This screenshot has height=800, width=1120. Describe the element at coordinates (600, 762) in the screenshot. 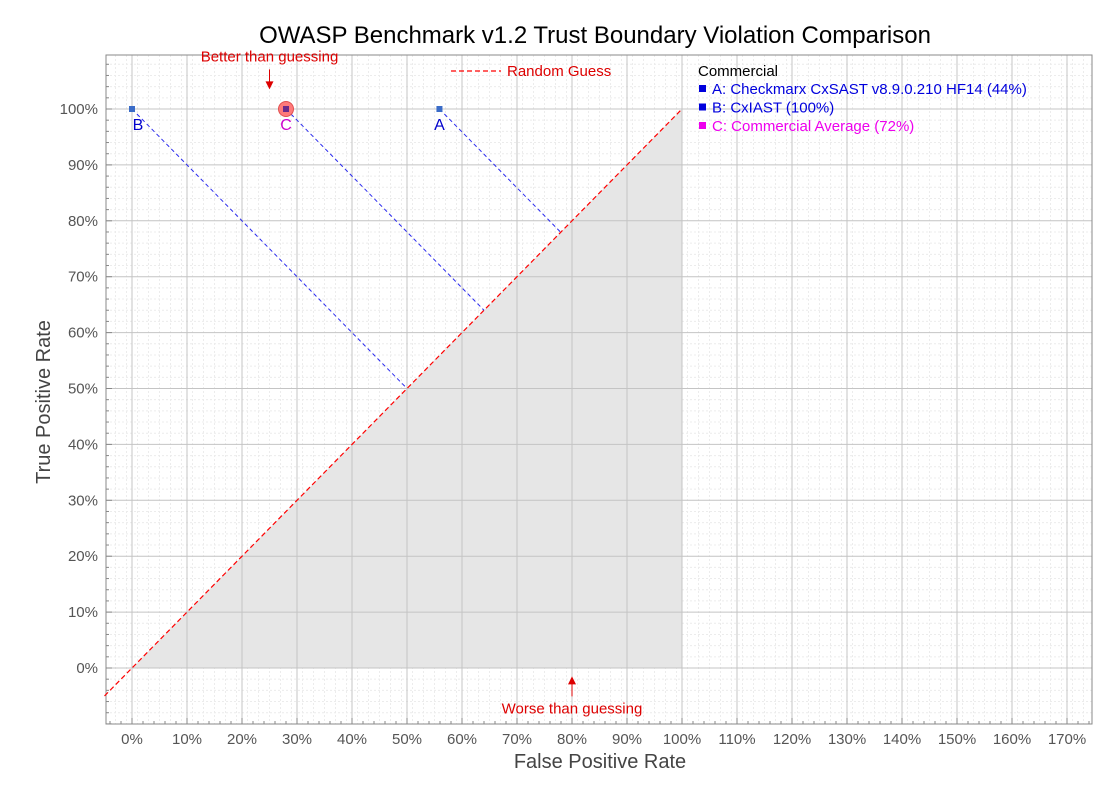

I see `x-axis-label: False Positive Rate` at that location.